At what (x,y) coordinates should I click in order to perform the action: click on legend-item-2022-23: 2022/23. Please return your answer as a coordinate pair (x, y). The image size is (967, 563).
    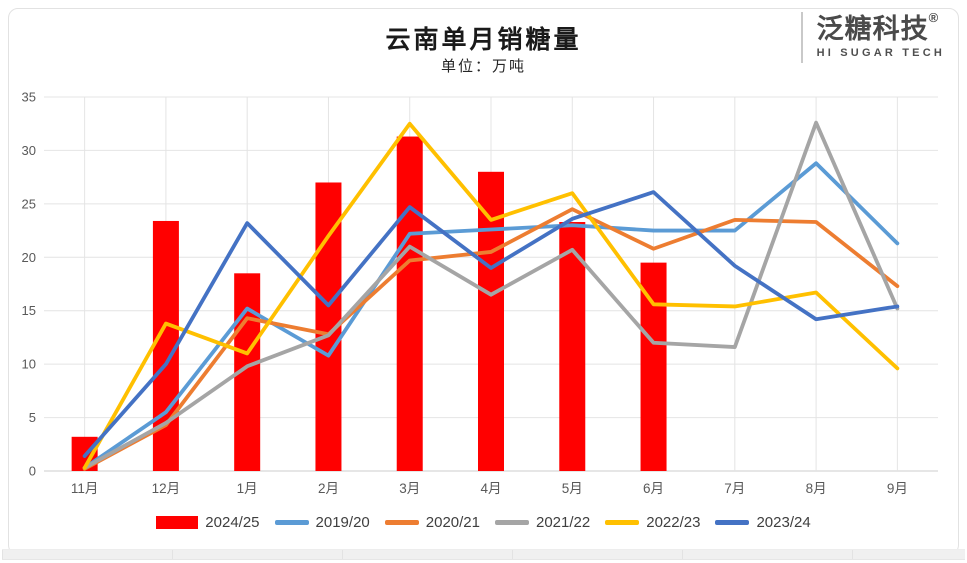
    Looking at the image, I should click on (652, 522).